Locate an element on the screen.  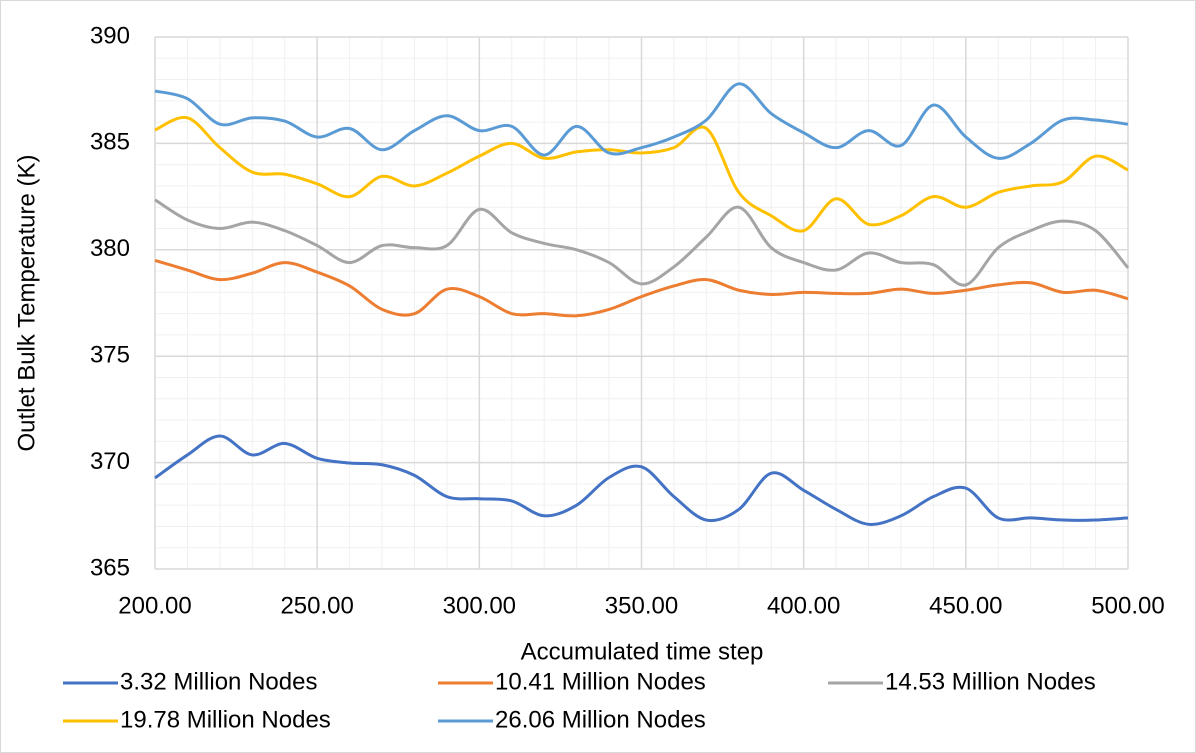
y-tick-label: 375 is located at coordinates (110, 355).